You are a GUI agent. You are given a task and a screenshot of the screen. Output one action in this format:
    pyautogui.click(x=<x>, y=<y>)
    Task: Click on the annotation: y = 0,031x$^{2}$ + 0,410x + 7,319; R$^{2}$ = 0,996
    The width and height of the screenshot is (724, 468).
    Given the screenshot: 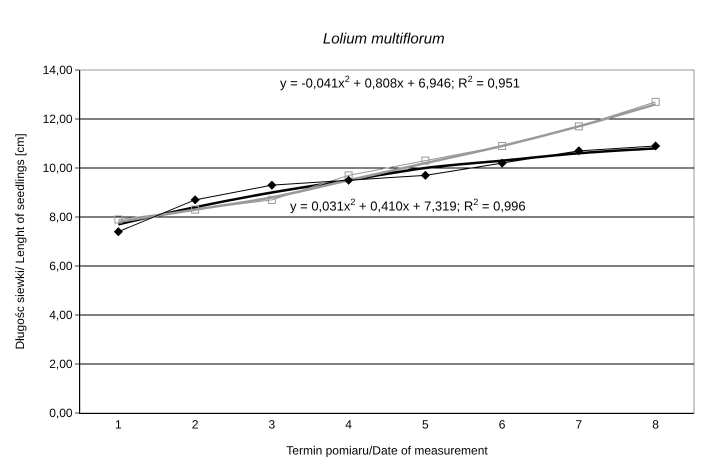 What is the action you would take?
    pyautogui.click(x=408, y=205)
    